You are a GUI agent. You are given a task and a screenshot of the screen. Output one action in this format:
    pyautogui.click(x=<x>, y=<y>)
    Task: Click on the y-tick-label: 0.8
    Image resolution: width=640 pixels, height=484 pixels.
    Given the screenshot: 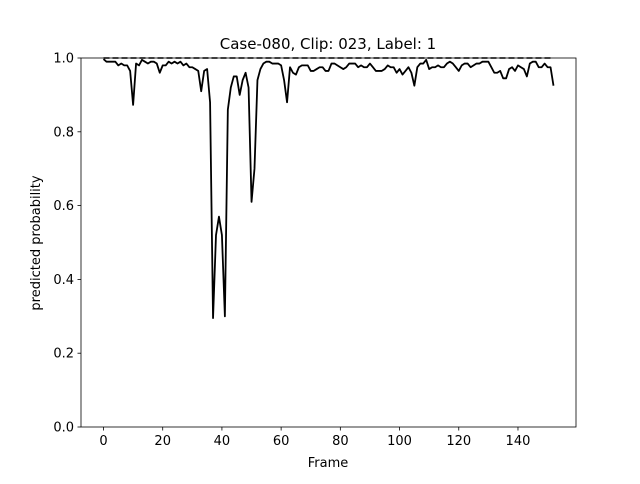 What is the action you would take?
    pyautogui.click(x=63, y=132)
    